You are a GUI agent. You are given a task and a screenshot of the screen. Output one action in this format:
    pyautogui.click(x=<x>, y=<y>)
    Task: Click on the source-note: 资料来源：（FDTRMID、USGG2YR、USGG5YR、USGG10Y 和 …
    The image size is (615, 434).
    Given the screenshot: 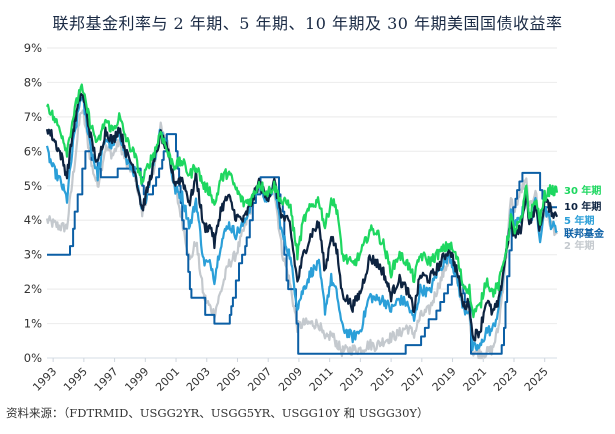 What is the action you would take?
    pyautogui.click(x=217, y=413)
    